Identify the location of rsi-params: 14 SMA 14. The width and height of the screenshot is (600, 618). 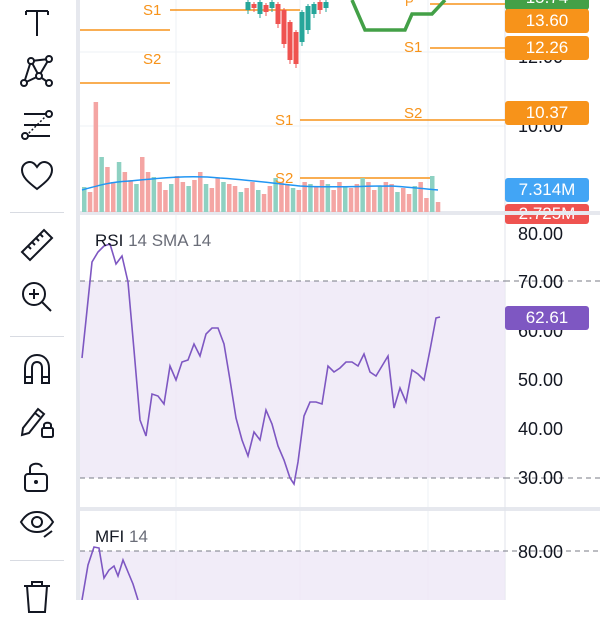
(170, 240).